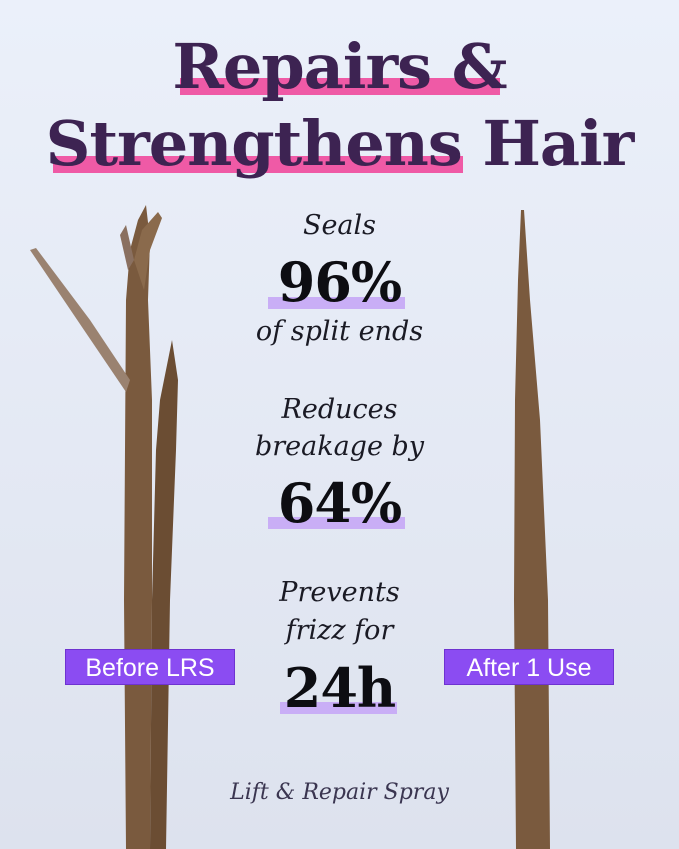 The height and width of the screenshot is (849, 679). I want to click on stat3-value: 24h, so click(339, 688).